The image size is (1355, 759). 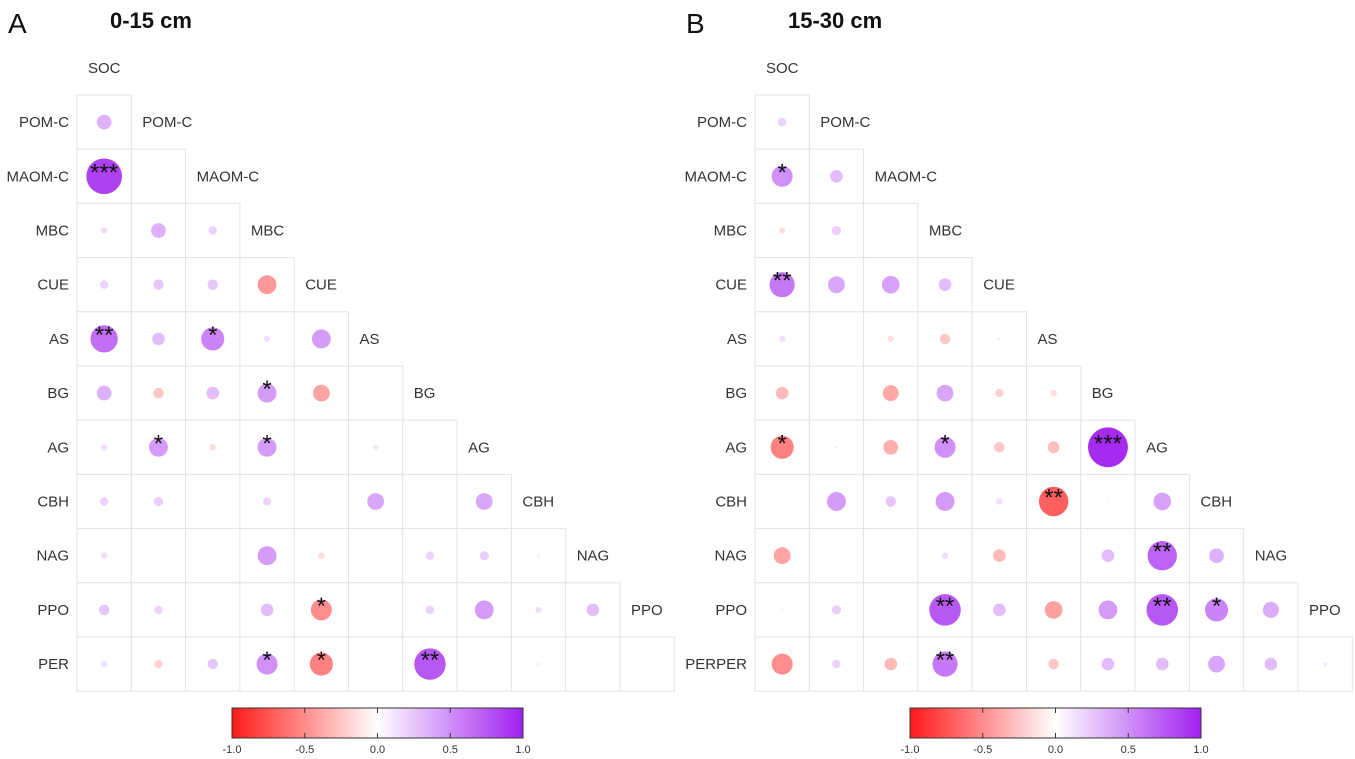 What do you see at coordinates (945, 660) in the screenshot?
I see `sig-stars-per-mbc: **` at bounding box center [945, 660].